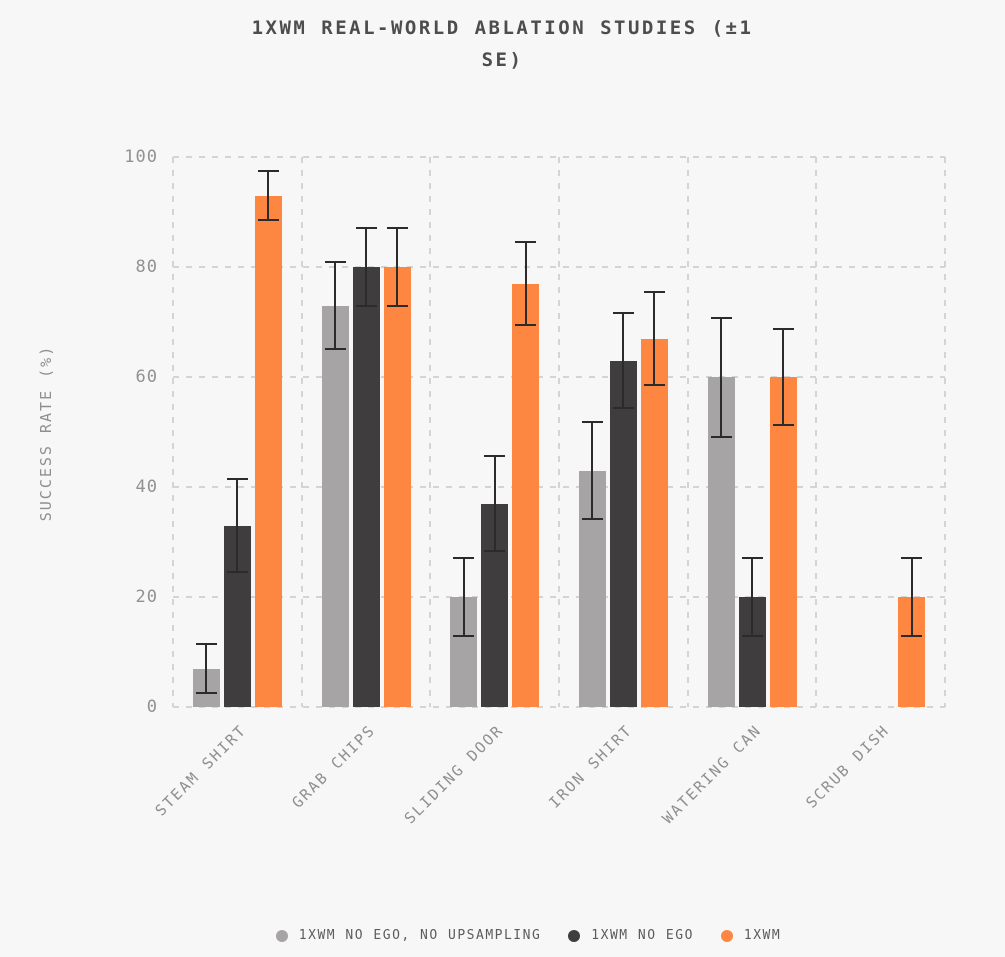  Describe the element at coordinates (146, 377) in the screenshot. I see `y-tick-label: 60` at that location.